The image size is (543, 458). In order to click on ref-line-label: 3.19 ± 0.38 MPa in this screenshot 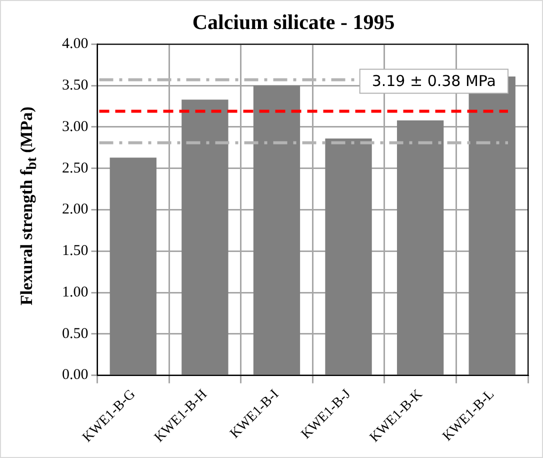, I will do `click(434, 81)`.